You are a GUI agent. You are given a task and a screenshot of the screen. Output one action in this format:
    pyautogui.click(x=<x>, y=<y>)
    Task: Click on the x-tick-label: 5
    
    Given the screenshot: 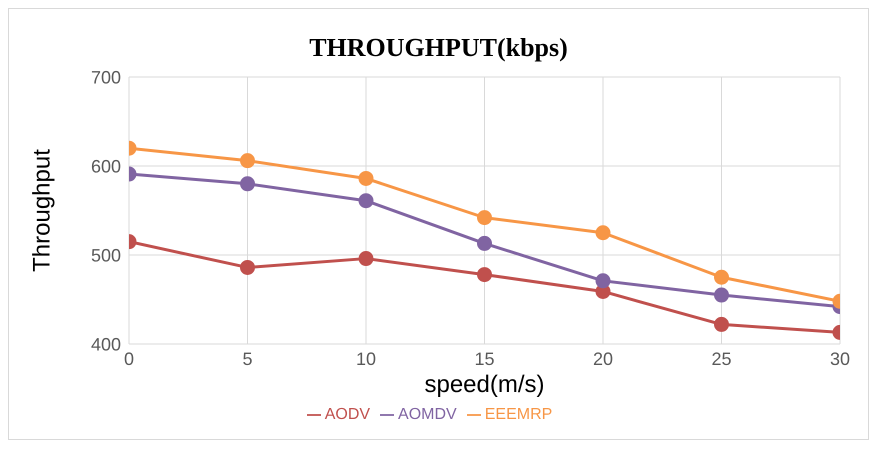 What is the action you would take?
    pyautogui.click(x=247, y=358)
    